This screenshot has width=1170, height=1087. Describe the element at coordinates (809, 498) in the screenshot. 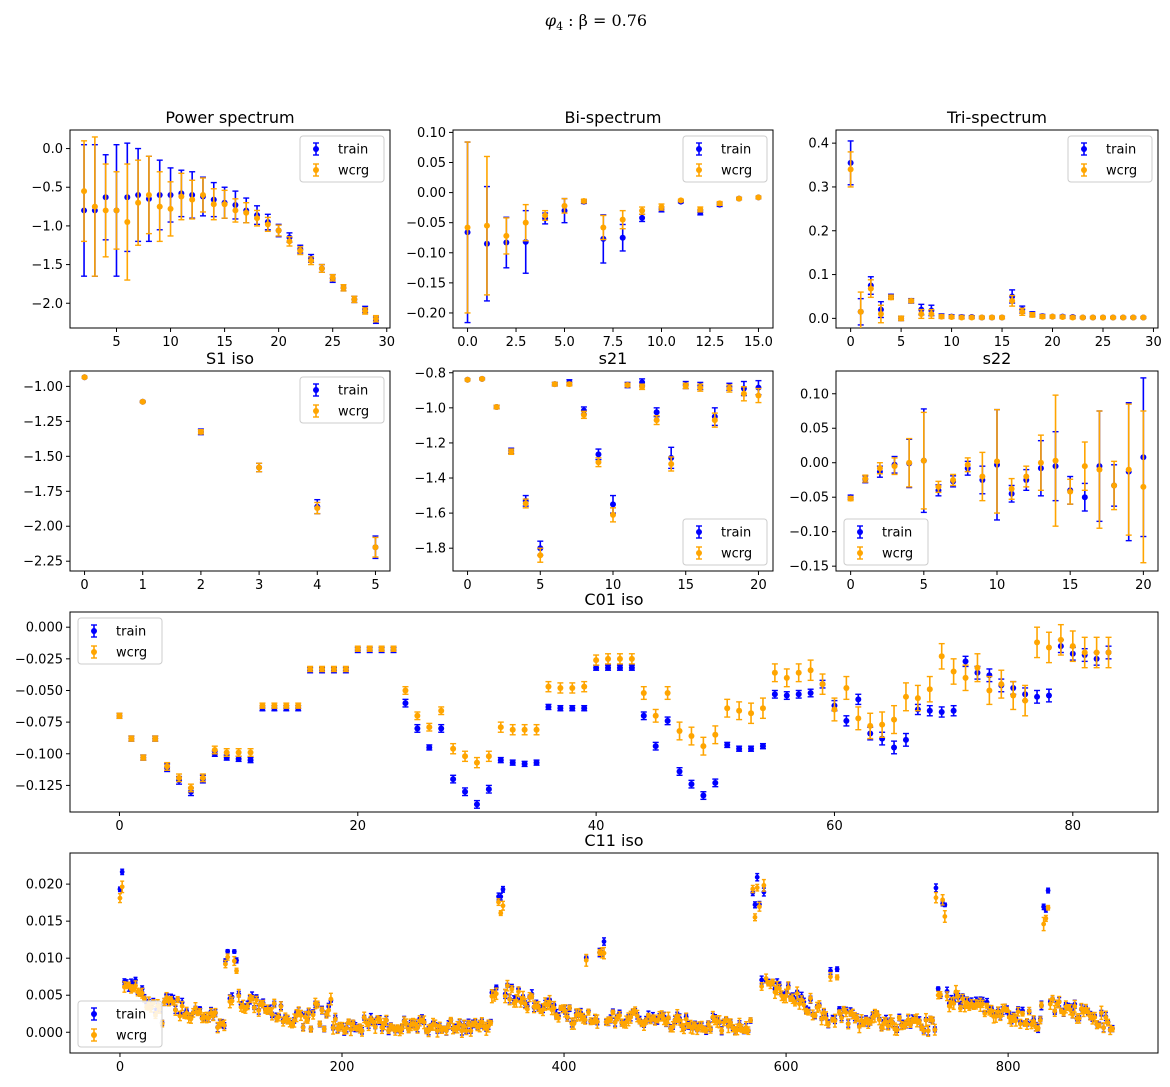

I see `y-tick-label: −0.05` at that location.